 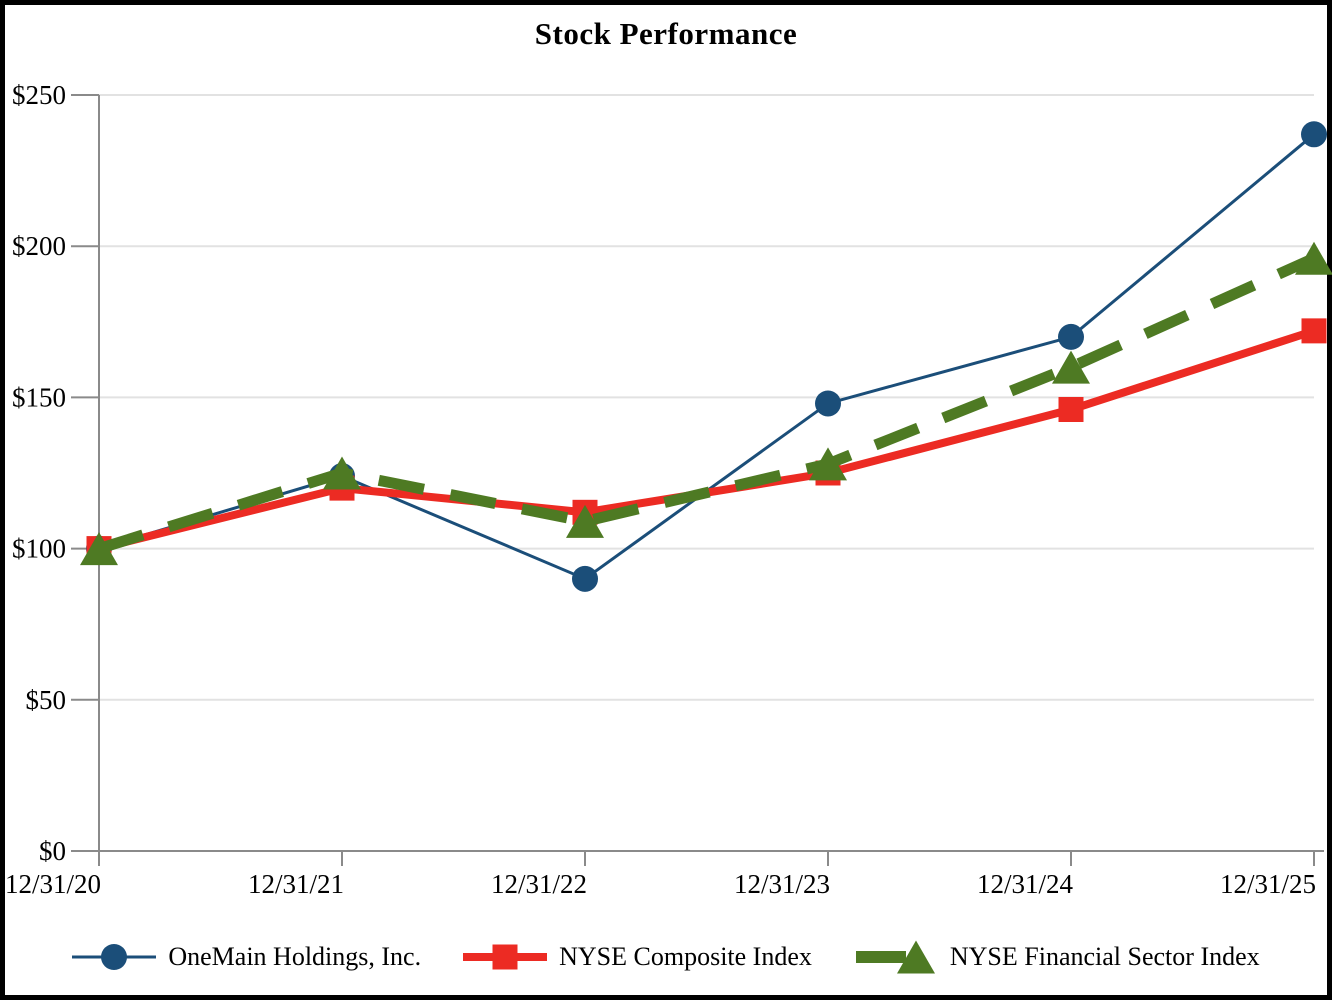 I want to click on y-tick-label: $250, so click(x=39, y=95).